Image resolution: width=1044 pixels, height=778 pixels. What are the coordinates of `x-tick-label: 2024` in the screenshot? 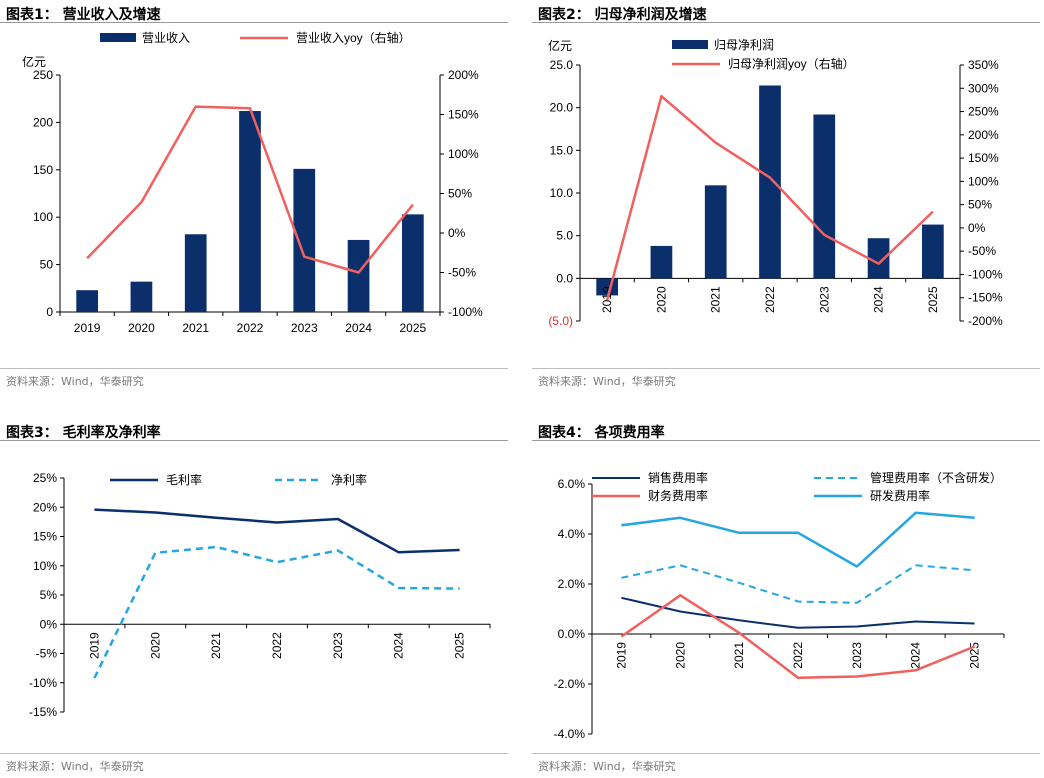 It's located at (358, 328).